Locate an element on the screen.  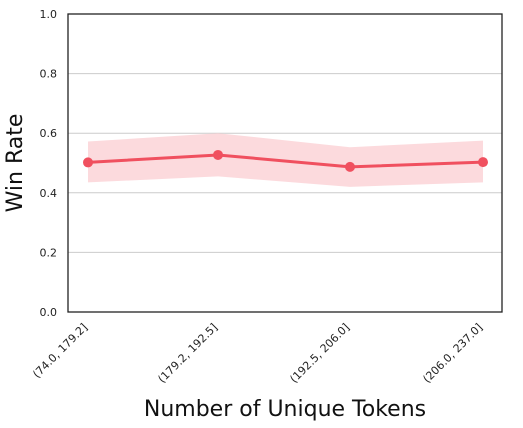
y-tick-label: 0.6 is located at coordinates (49, 133).